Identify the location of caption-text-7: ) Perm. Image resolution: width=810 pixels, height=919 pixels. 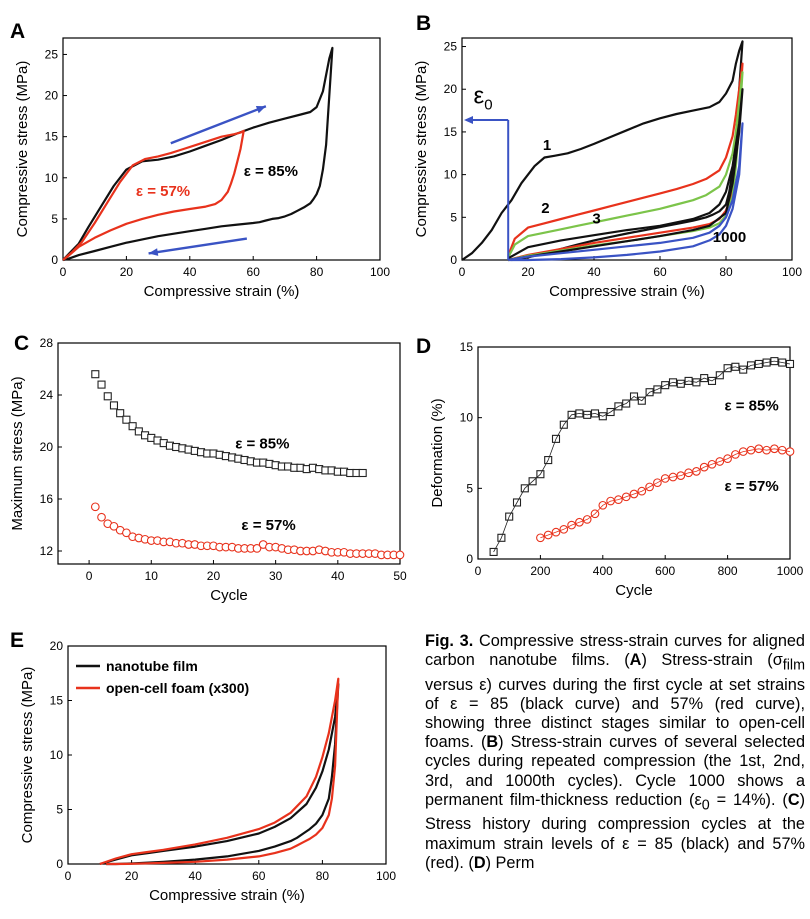
(510, 862).